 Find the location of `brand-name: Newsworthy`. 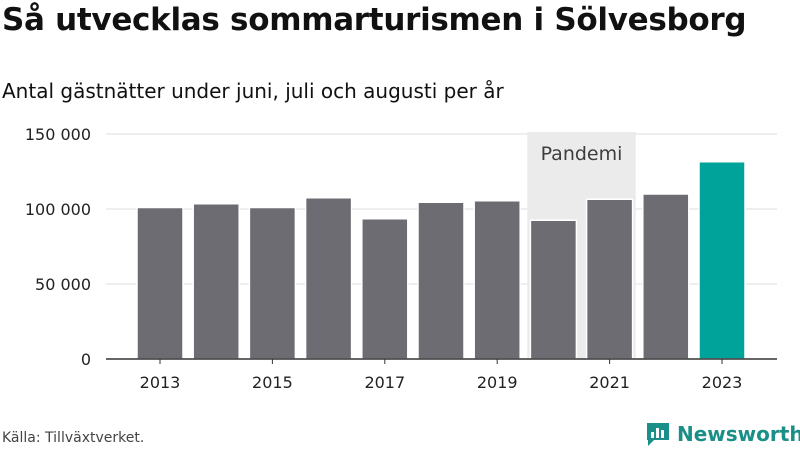

brand-name: Newsworthy is located at coordinates (738, 434).